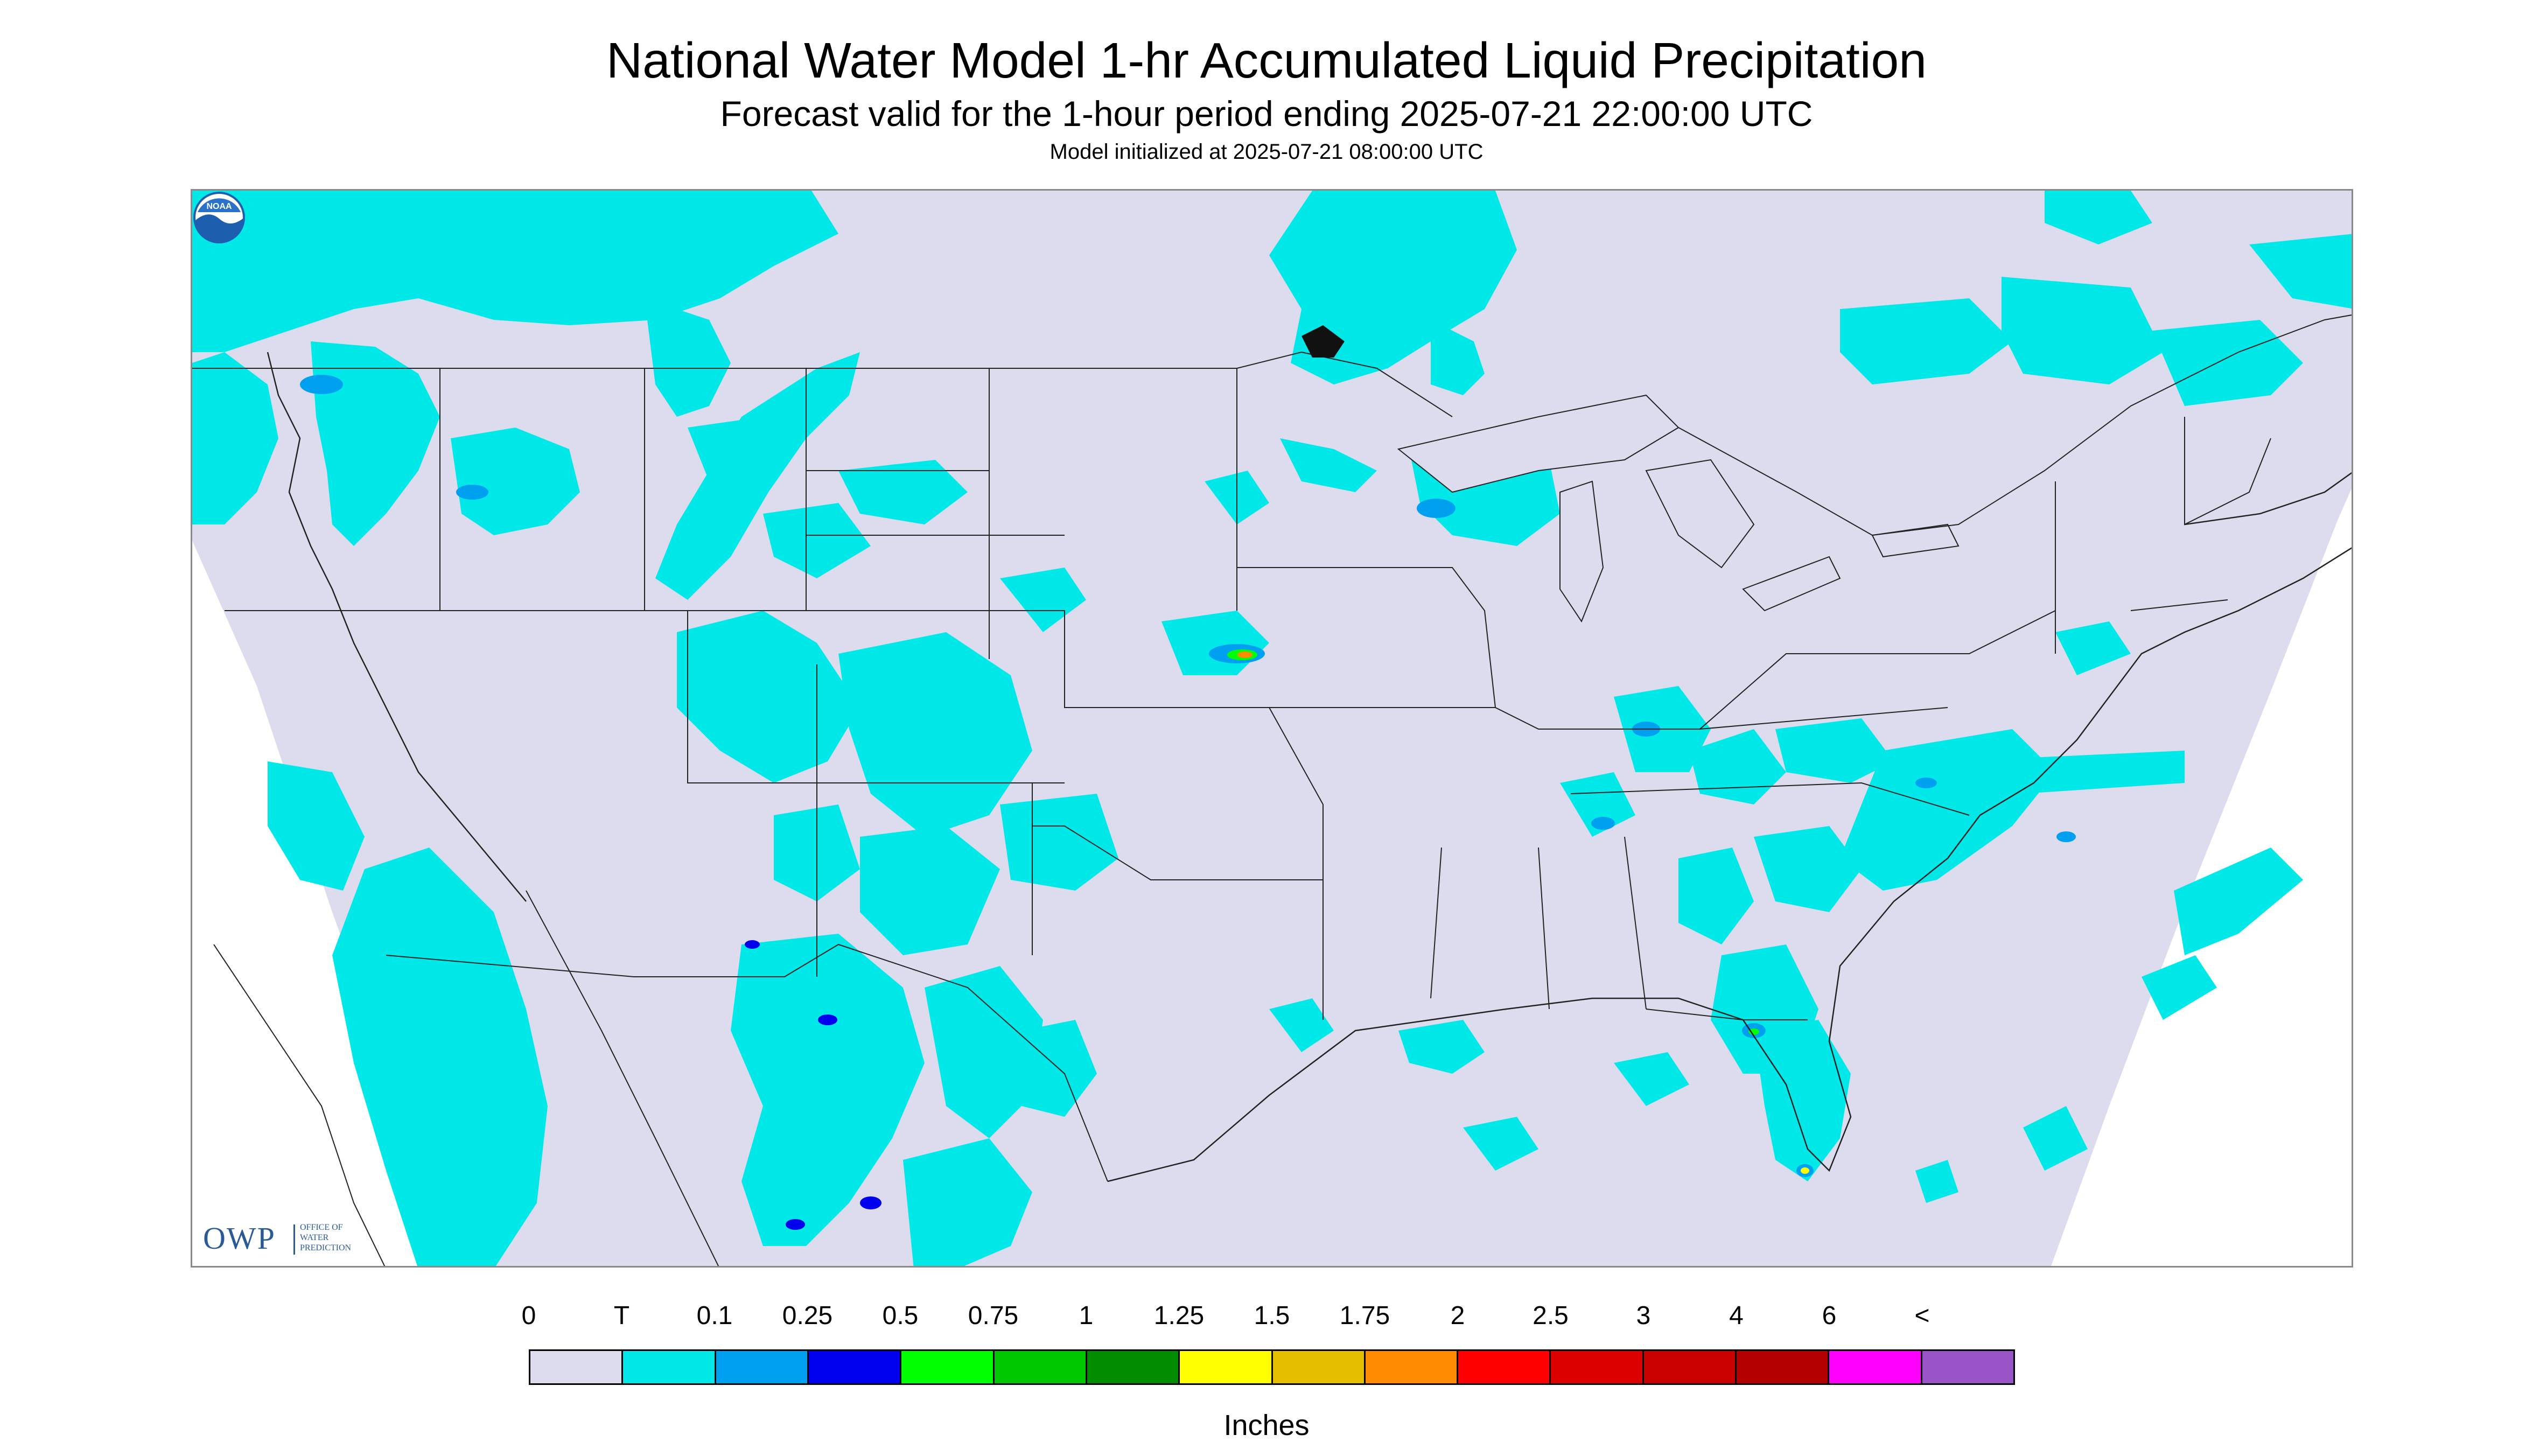 This screenshot has width=2533, height=1456. Describe the element at coordinates (1179, 1315) in the screenshot. I see `legend-tick-label: 1.25` at that location.